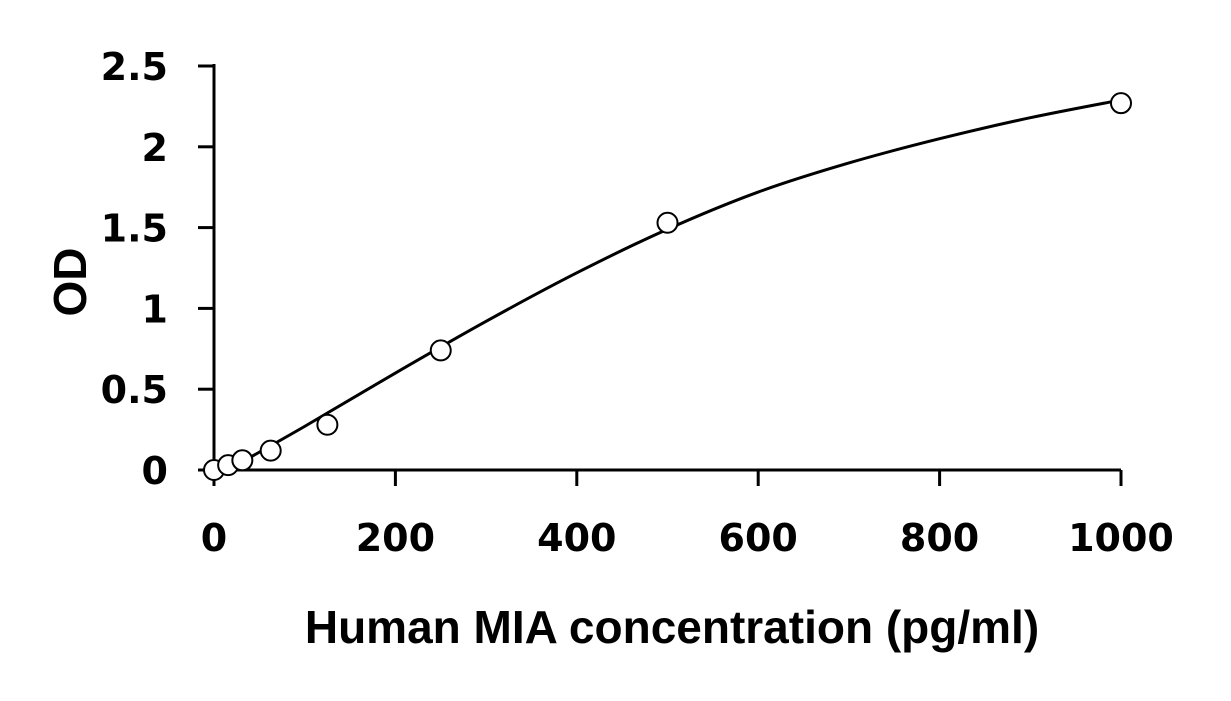 Image resolution: width=1231 pixels, height=701 pixels. Describe the element at coordinates (395, 538) in the screenshot. I see `x-tick-label: 200` at that location.